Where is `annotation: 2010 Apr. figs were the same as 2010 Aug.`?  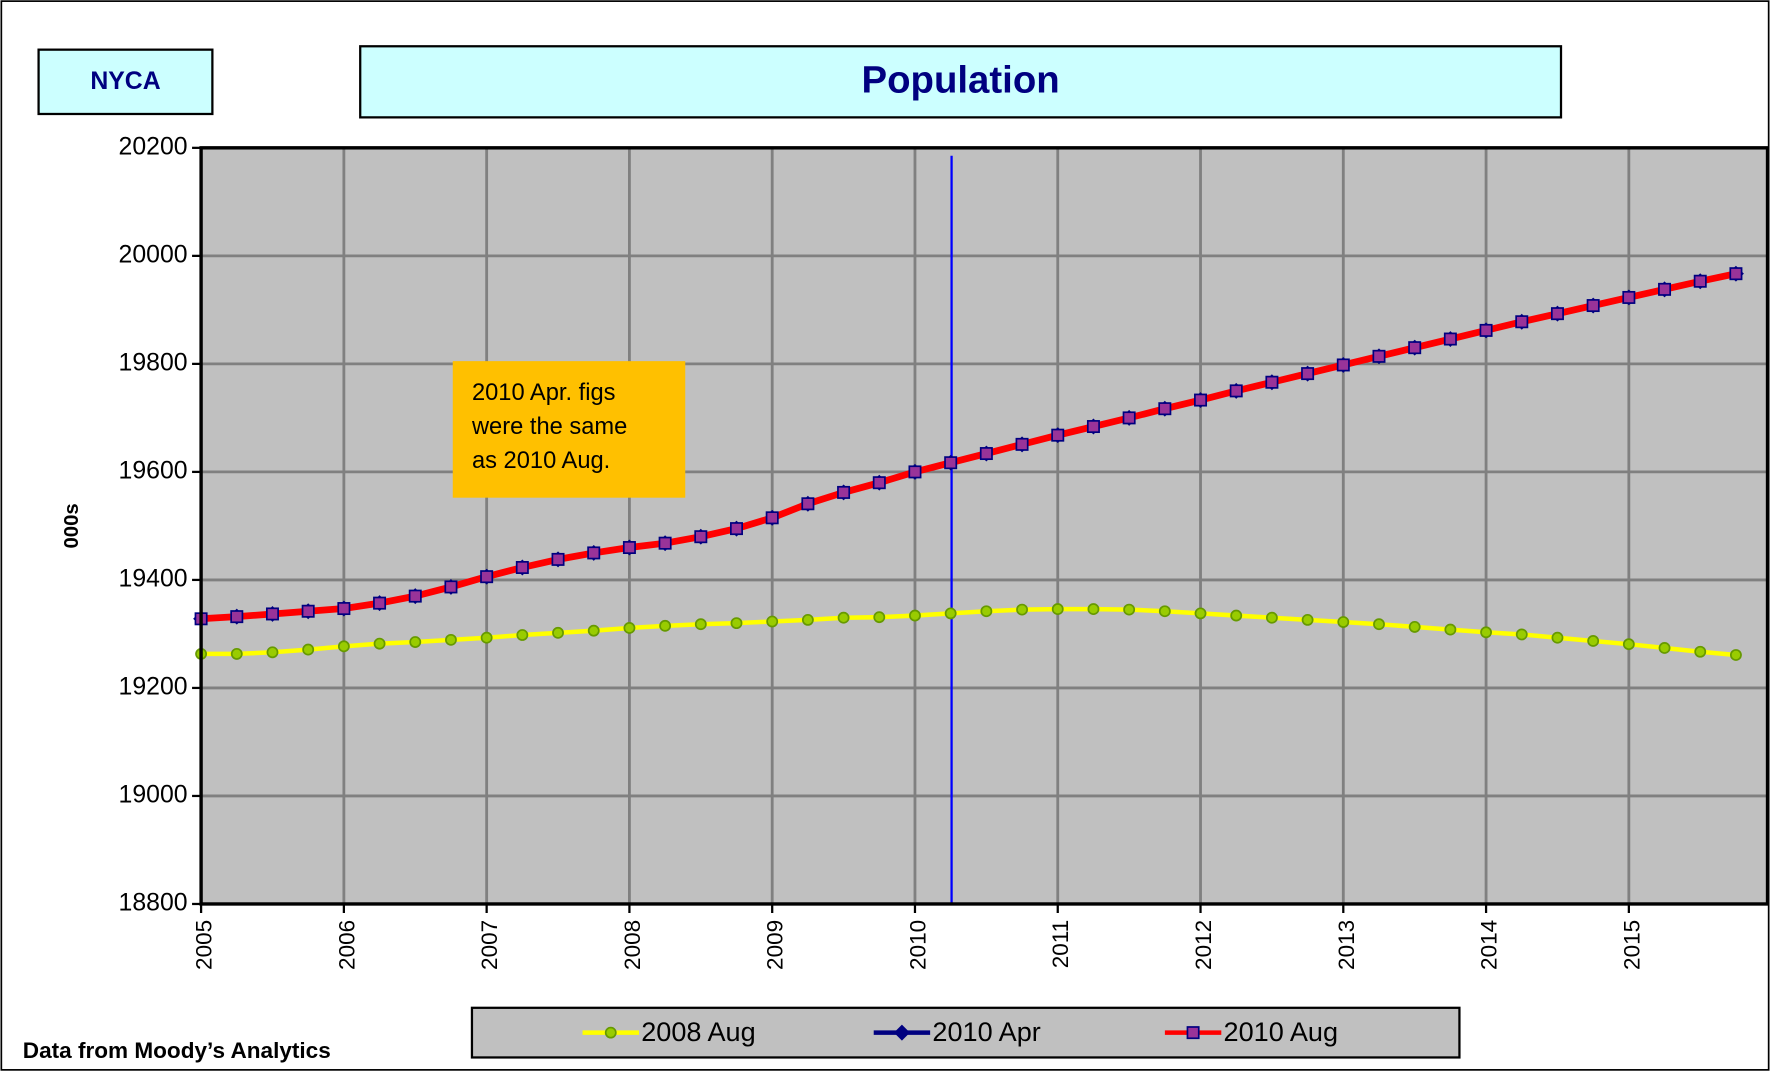 annotation: 2010 Apr. figs were the same as 2010 Aug. is located at coordinates (569, 429).